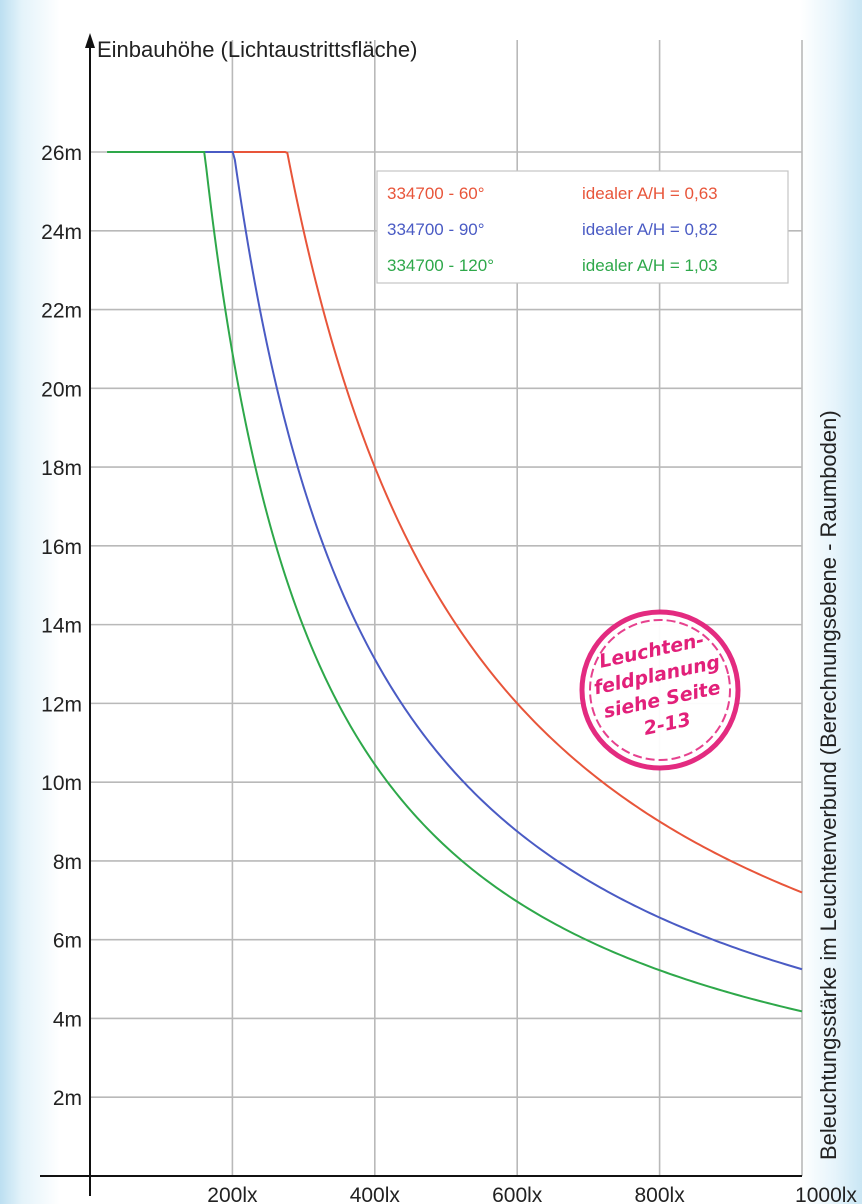  I want to click on y-tick-label: 10m, so click(61, 783).